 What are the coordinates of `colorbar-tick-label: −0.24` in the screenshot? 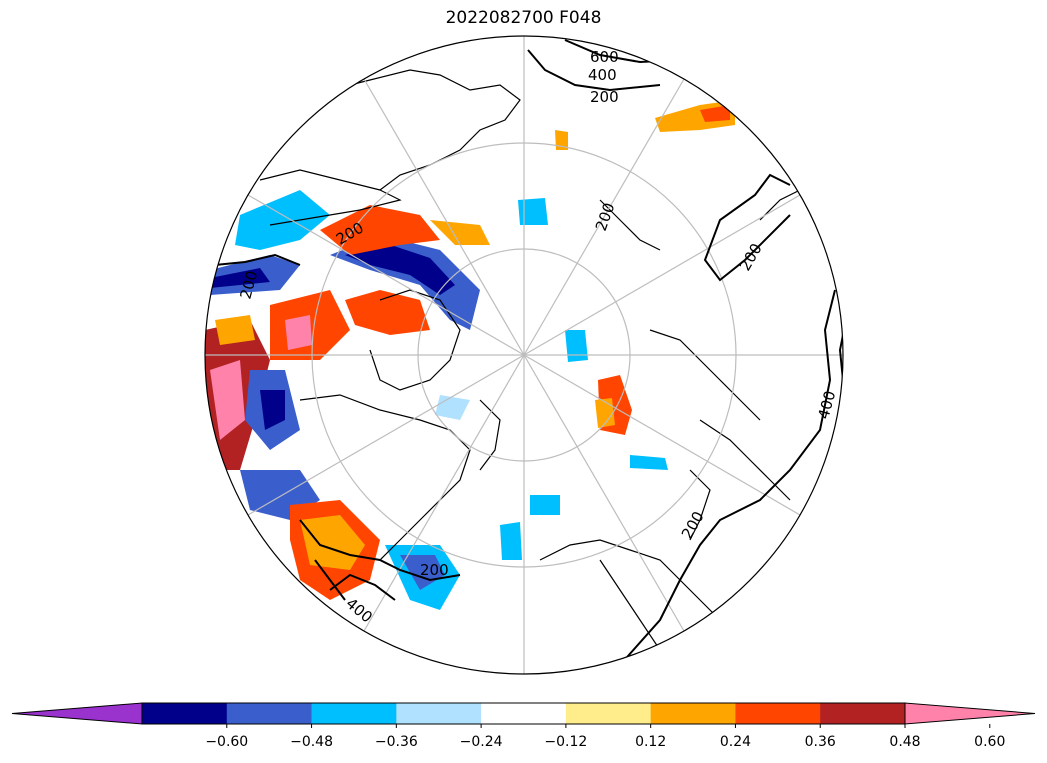 It's located at (481, 742).